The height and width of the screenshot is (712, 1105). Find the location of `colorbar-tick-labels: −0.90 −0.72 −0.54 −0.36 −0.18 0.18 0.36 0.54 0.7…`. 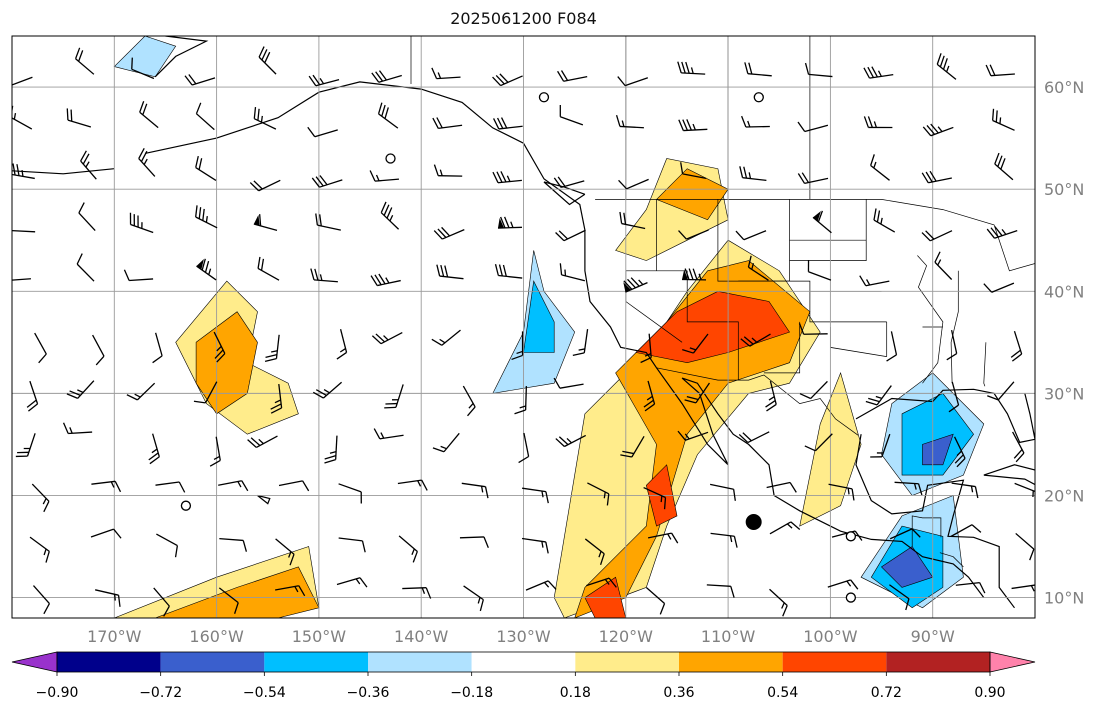

colorbar-tick-labels: −0.90 −0.72 −0.54 −0.36 −0.18 0.18 0.36 0.54 0.7… is located at coordinates (521, 686).